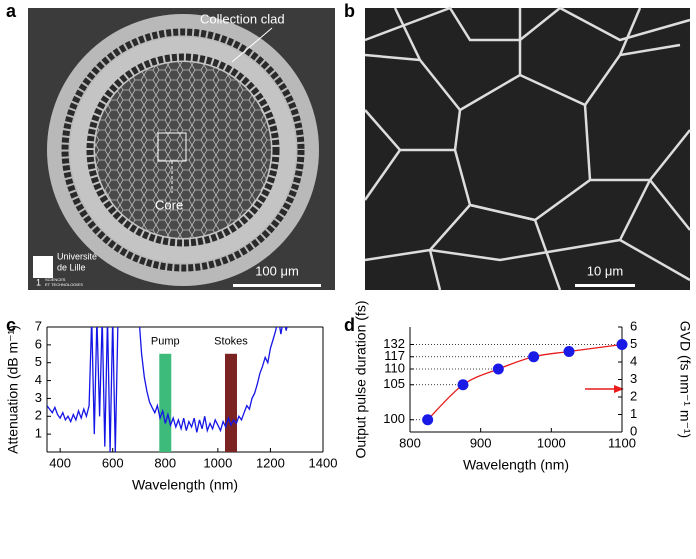 Image resolution: width=696 pixels, height=559 pixels. I want to click on logo-text: 1, so click(38, 282).